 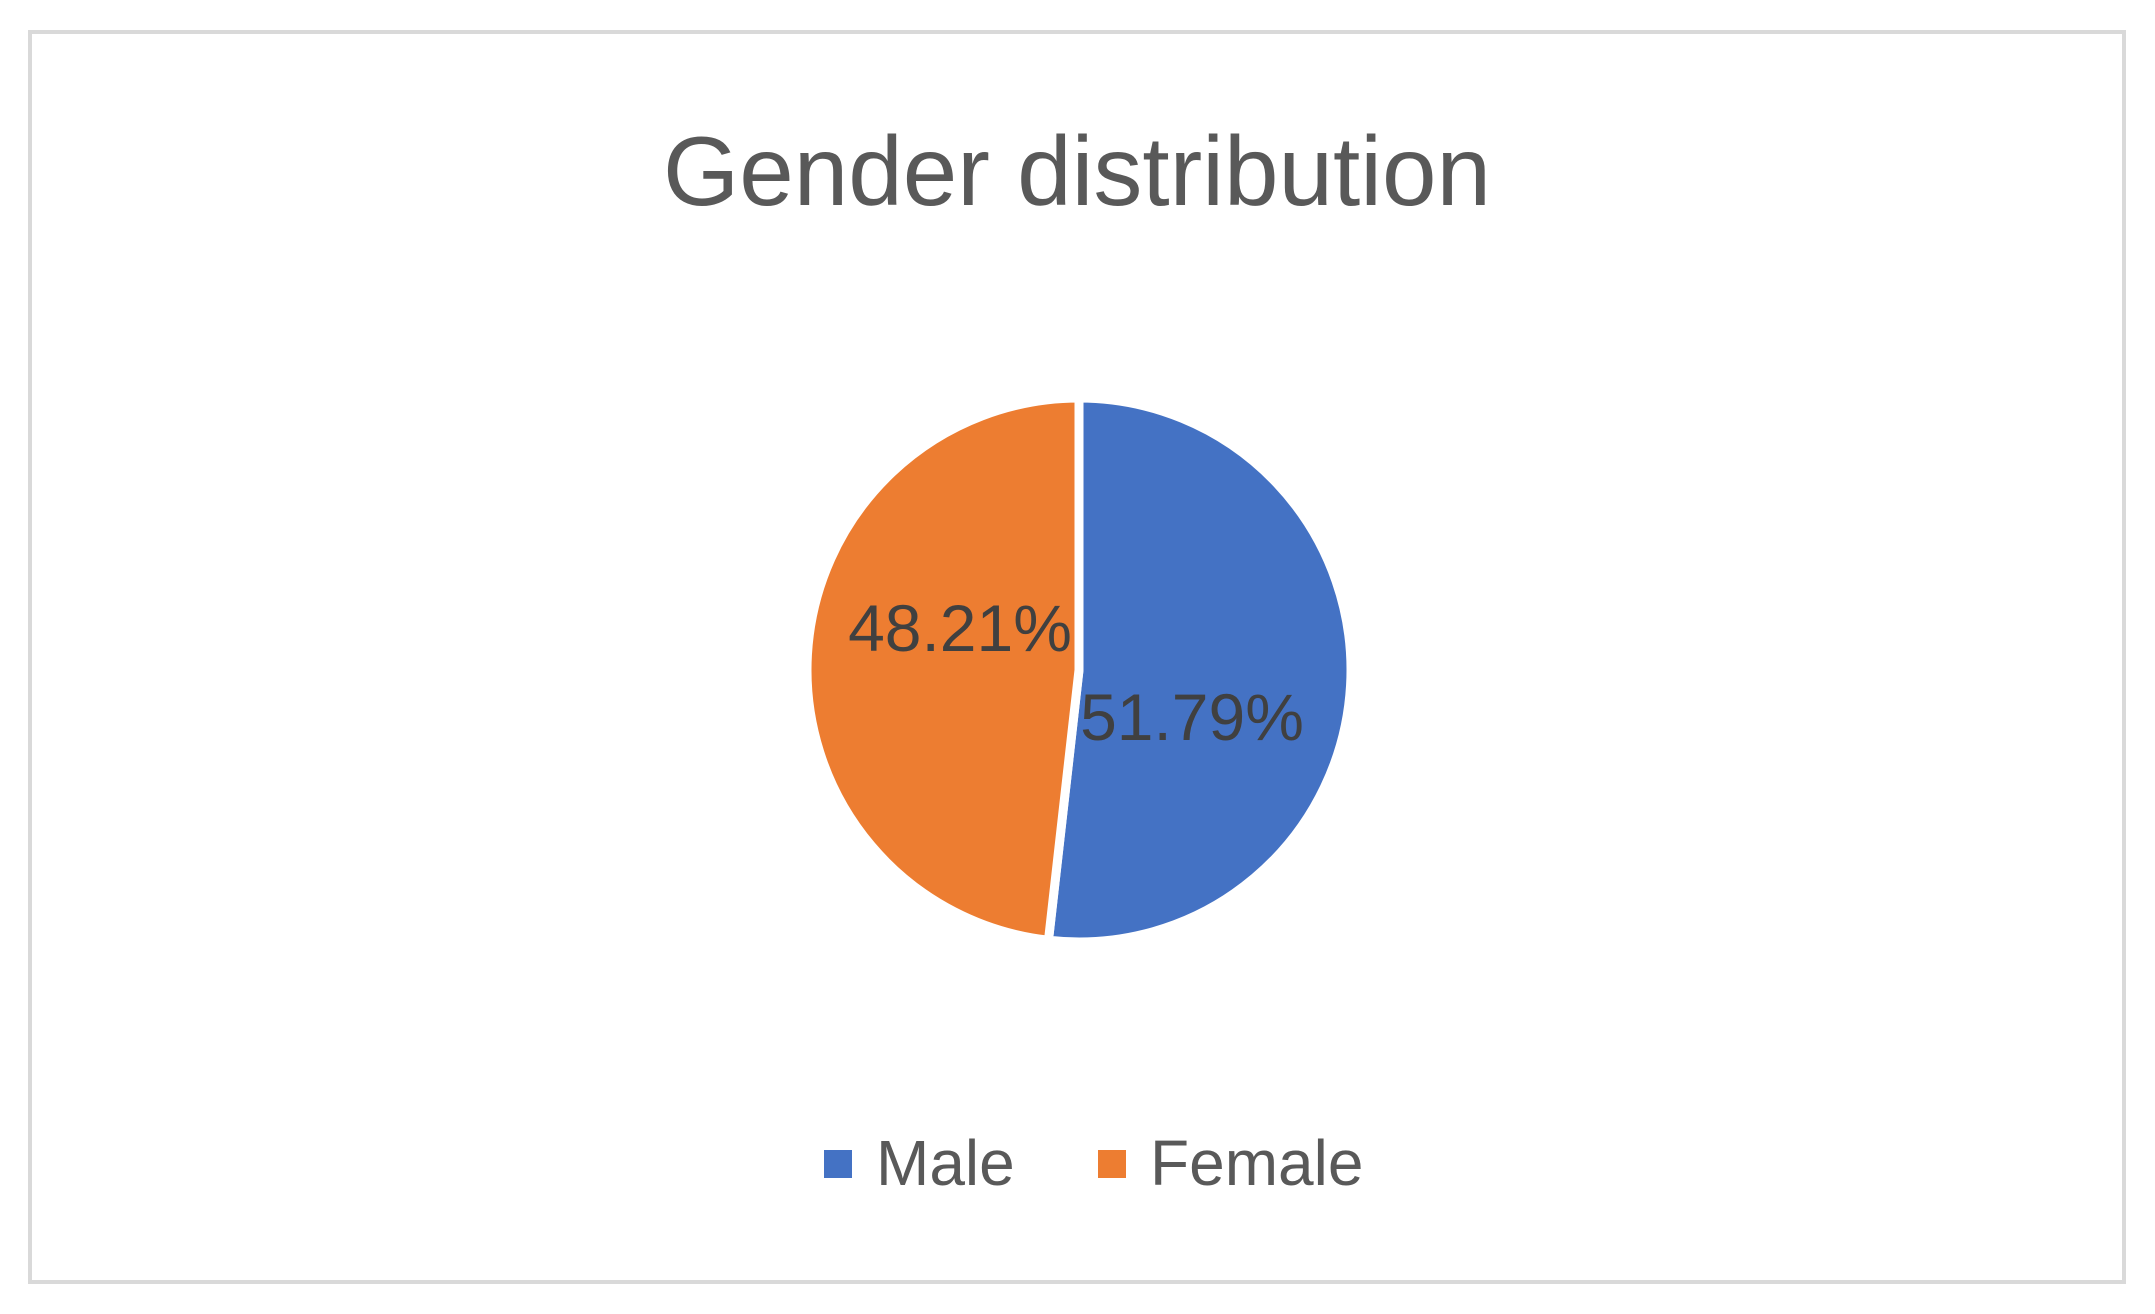 What do you see at coordinates (945, 1163) in the screenshot?
I see `legend-label-male: Male` at bounding box center [945, 1163].